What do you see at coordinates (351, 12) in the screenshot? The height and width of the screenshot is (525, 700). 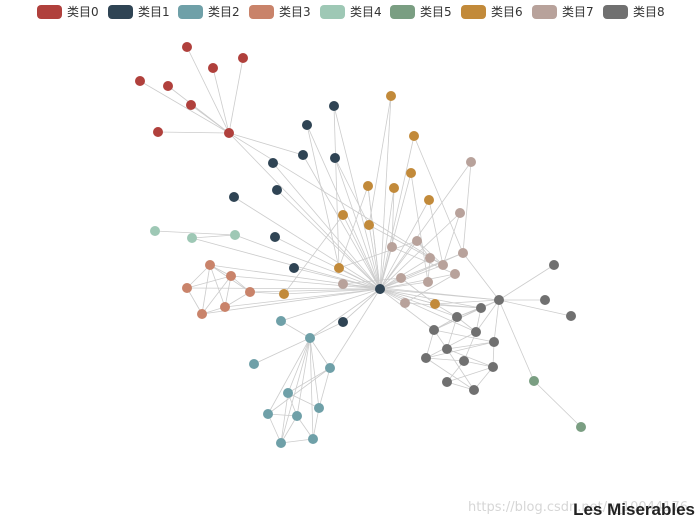 I see `legend-item-4: 类目4` at bounding box center [351, 12].